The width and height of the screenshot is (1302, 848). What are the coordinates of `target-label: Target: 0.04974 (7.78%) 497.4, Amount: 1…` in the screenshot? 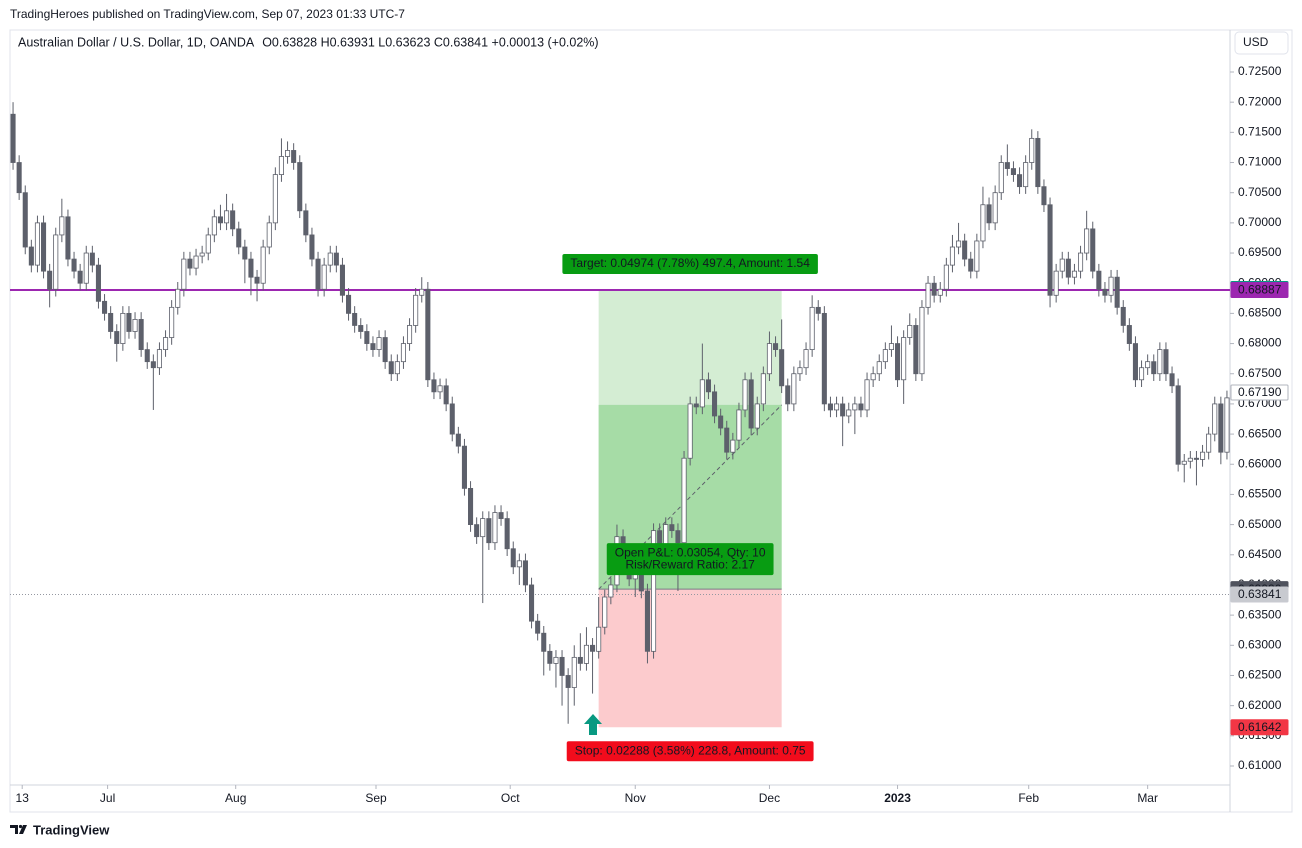 It's located at (690, 264).